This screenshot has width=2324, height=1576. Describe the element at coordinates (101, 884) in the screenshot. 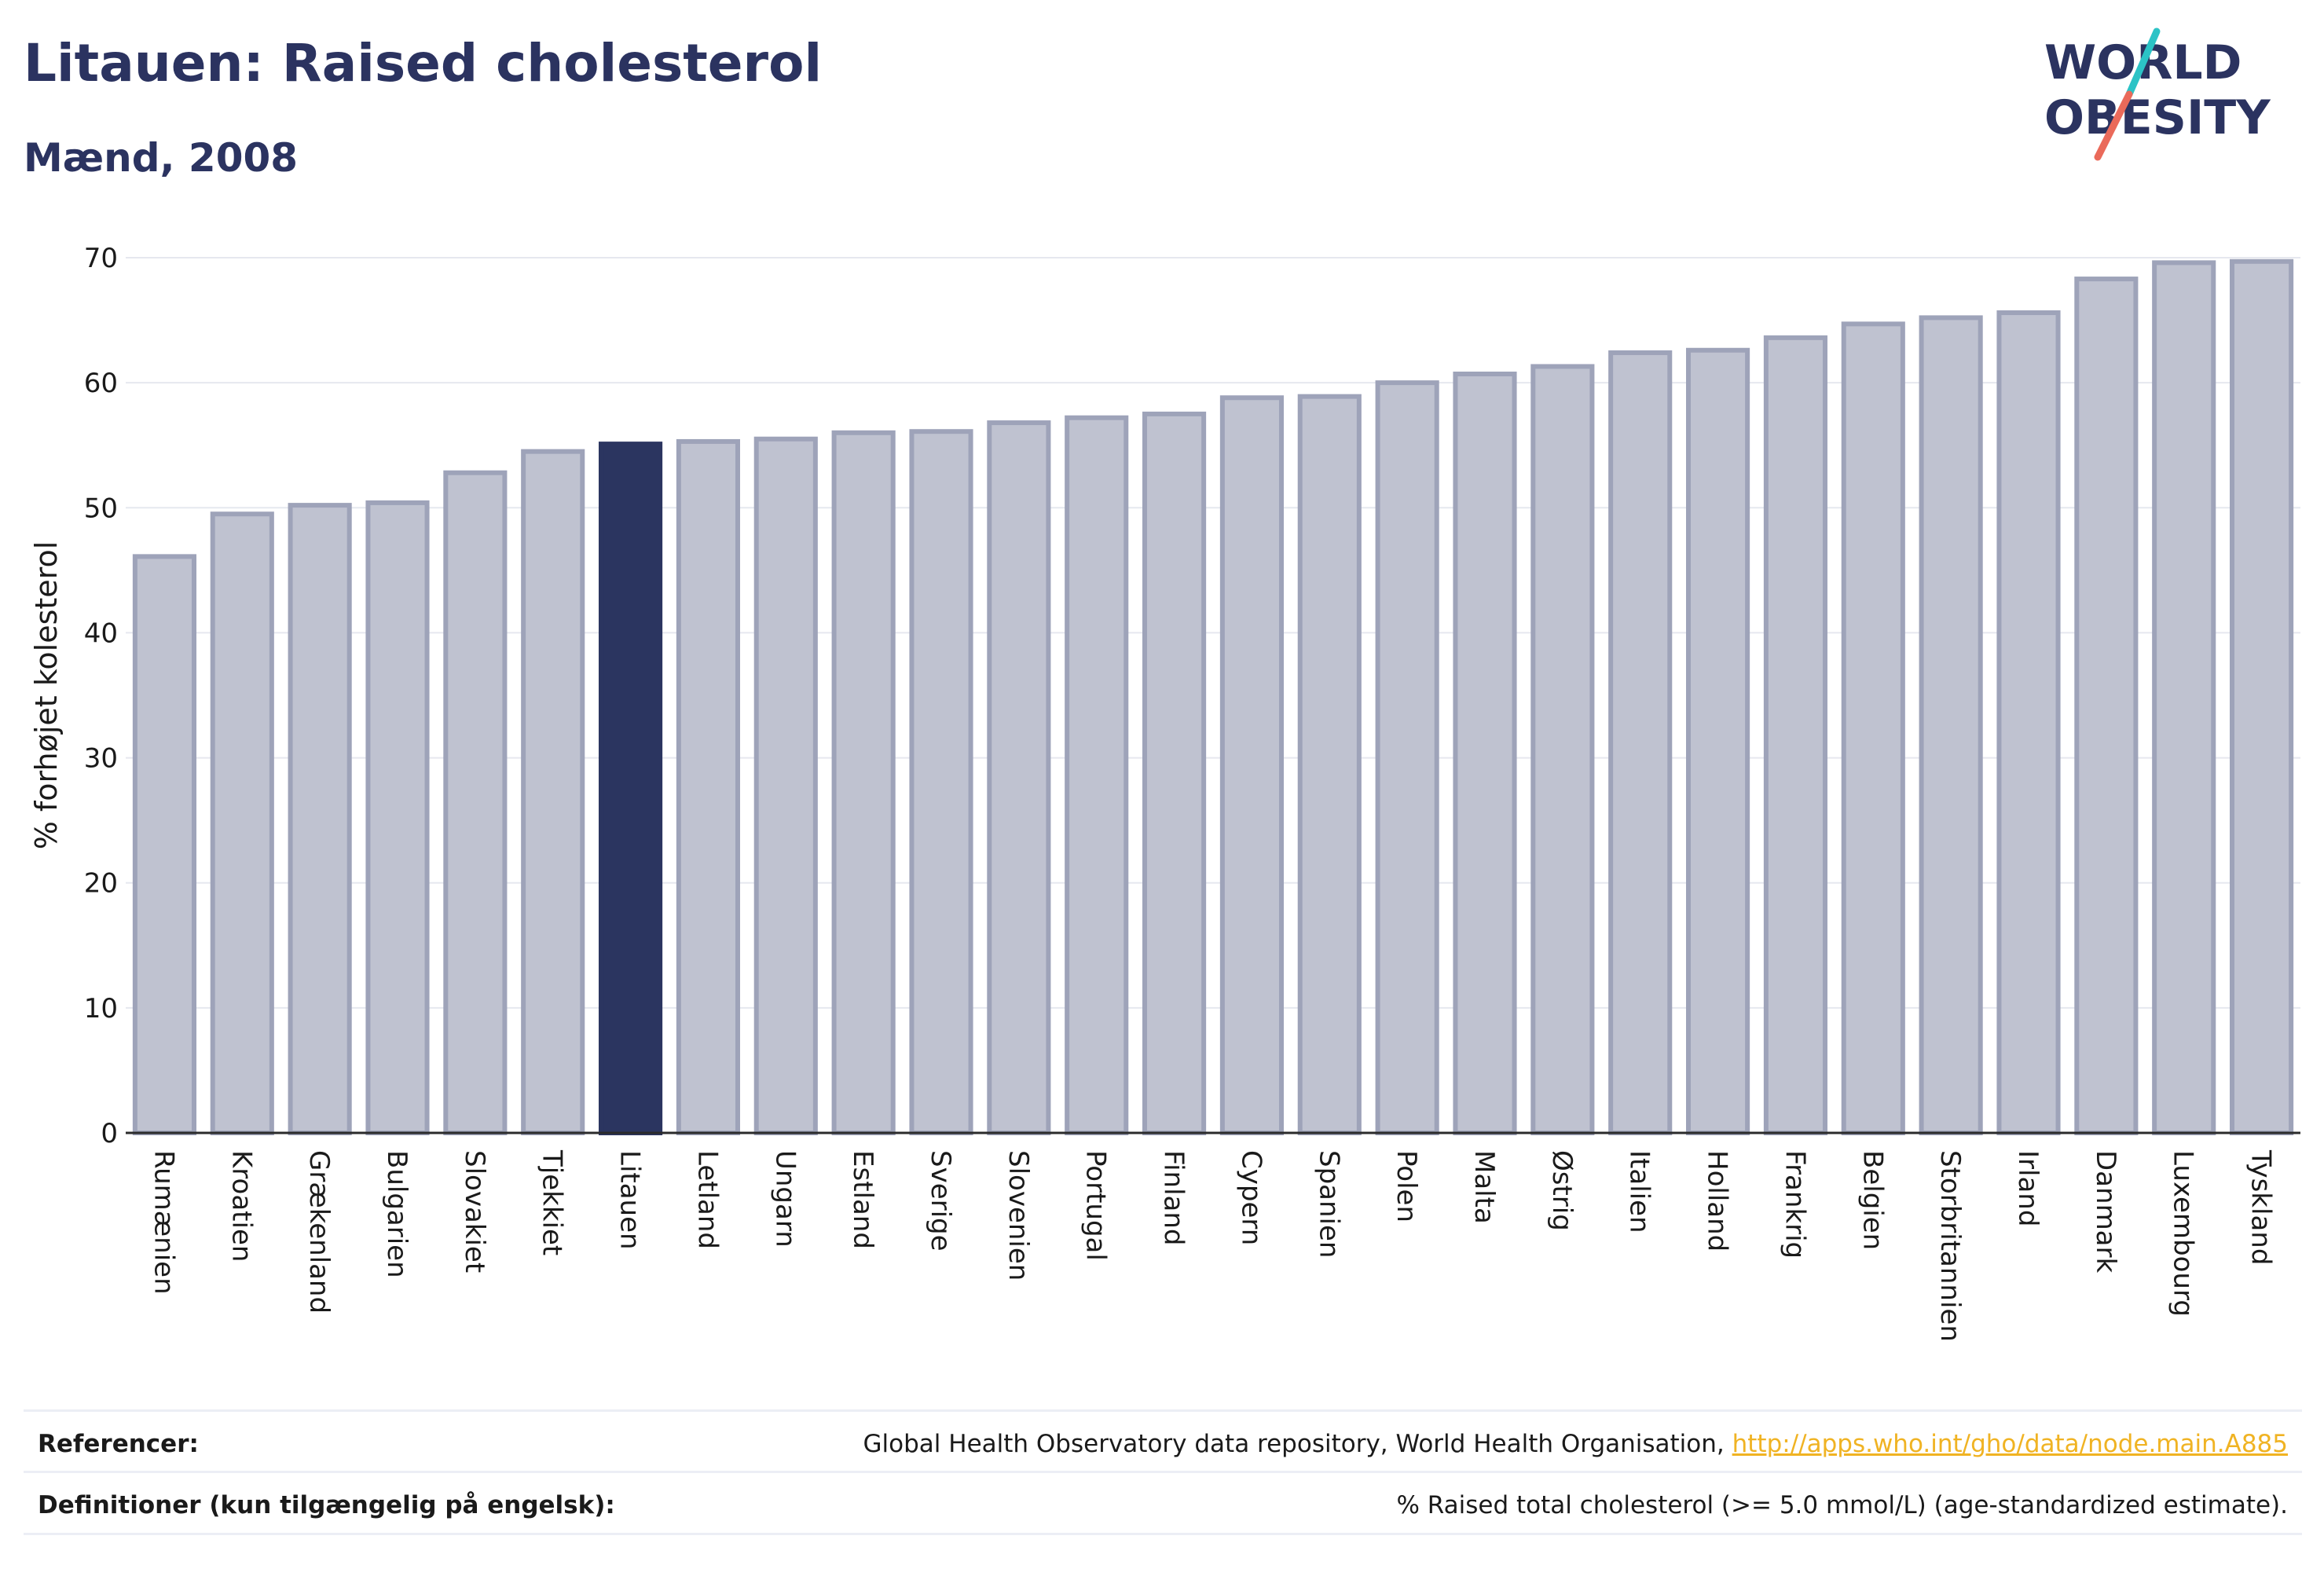

I see `y-tick-label: 20` at that location.